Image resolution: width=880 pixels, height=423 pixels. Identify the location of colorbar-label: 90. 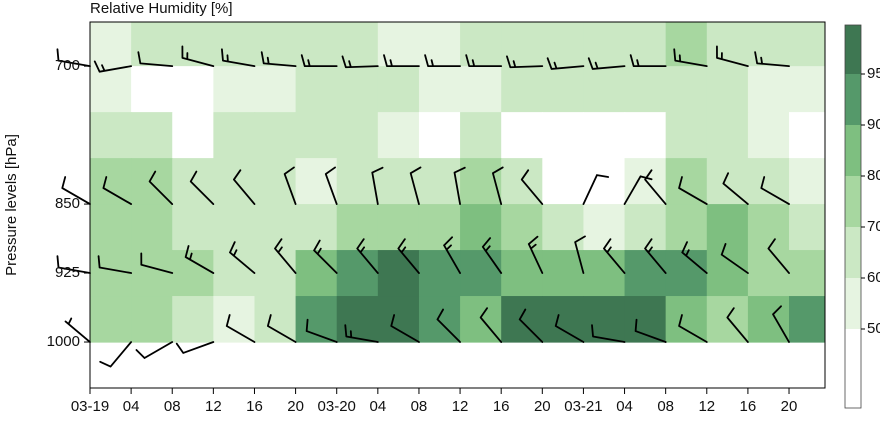
(873, 124).